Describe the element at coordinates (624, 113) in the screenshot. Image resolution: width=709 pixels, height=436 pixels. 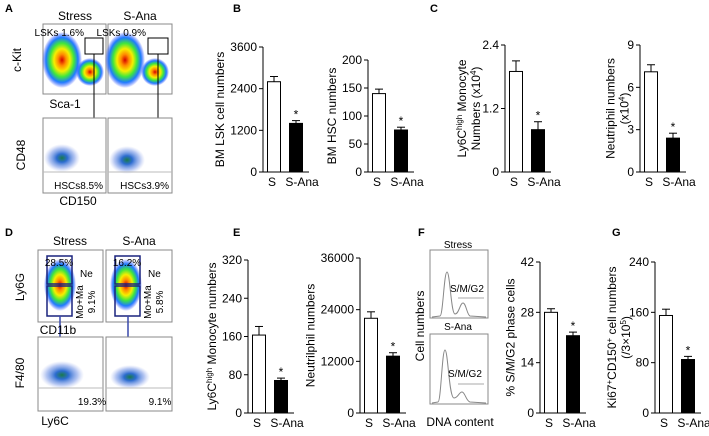
I see `label-part: (x10` at that location.